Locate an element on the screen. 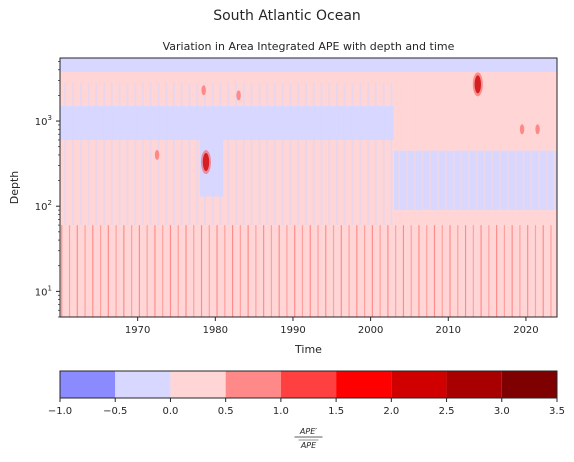 Image resolution: width=574 pixels, height=462 pixels. y-tick-exponent: 1 is located at coordinates (50, 288).